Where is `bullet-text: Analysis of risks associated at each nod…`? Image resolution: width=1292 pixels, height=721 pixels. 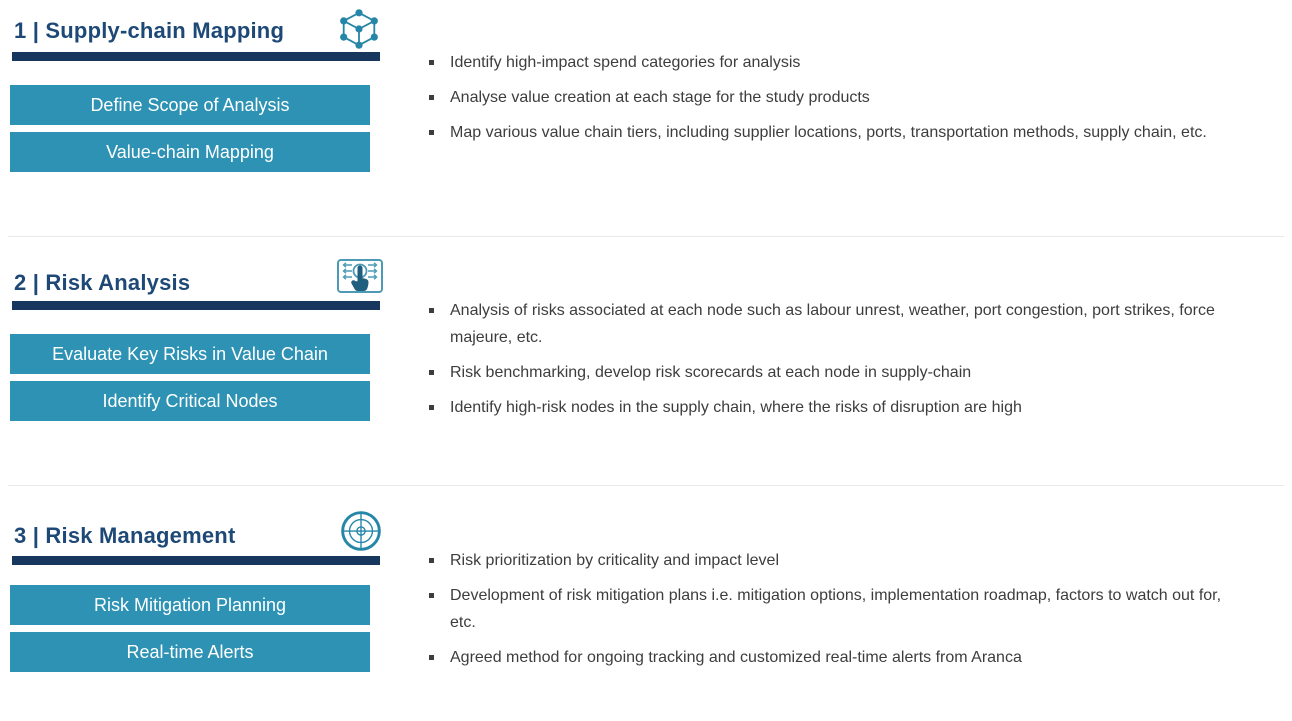
bullet-text: Analysis of risks associated at each nod… is located at coordinates (832, 324).